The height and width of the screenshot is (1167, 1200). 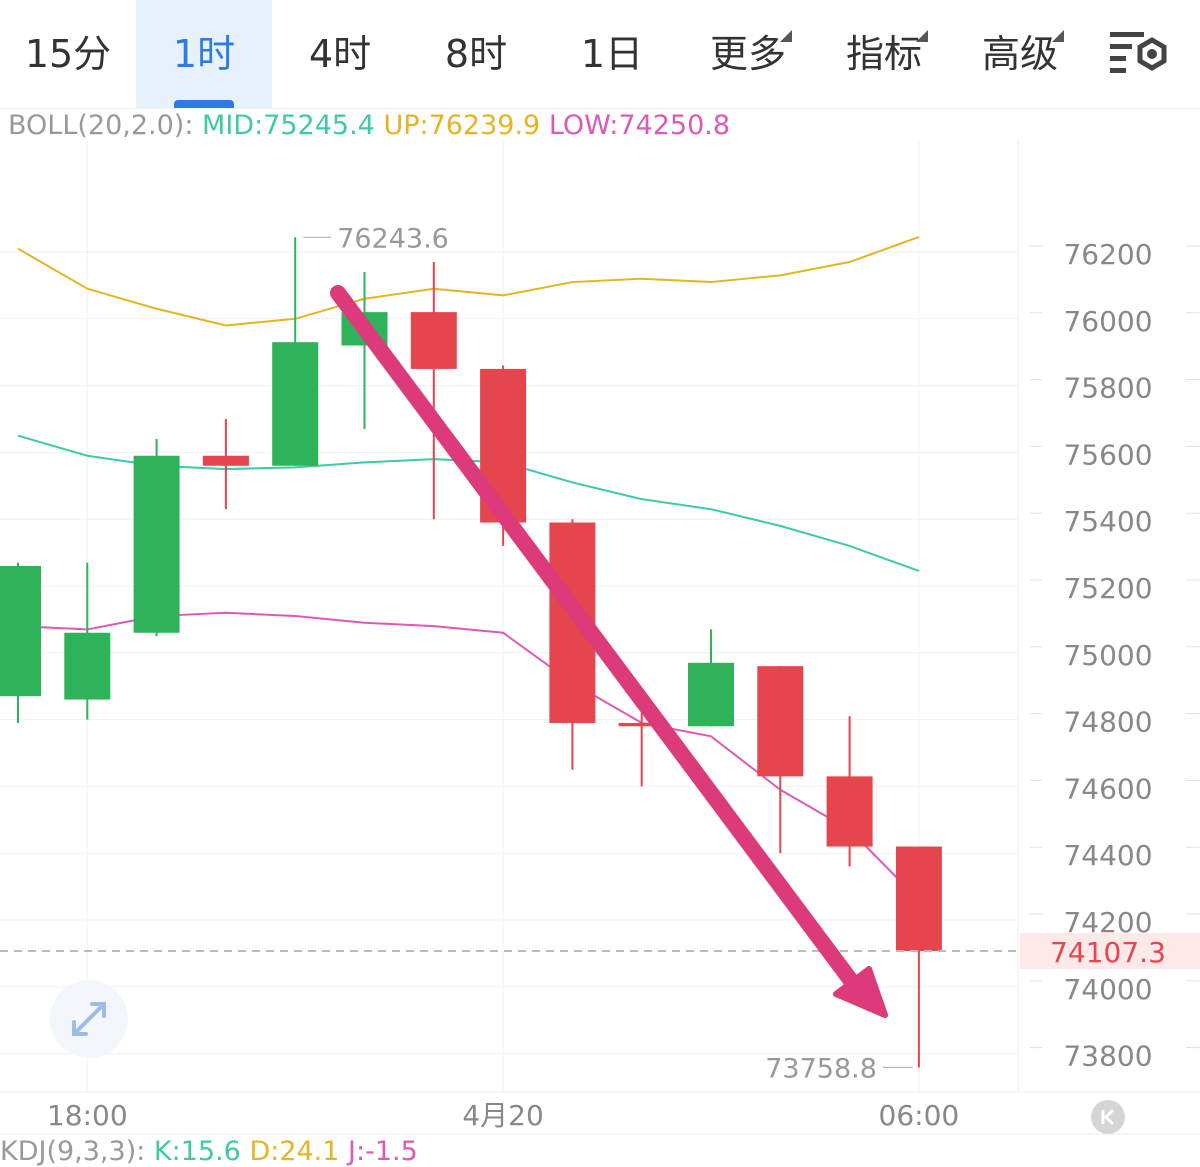 I want to click on current-price-label: 74107.3, so click(x=1108, y=952).